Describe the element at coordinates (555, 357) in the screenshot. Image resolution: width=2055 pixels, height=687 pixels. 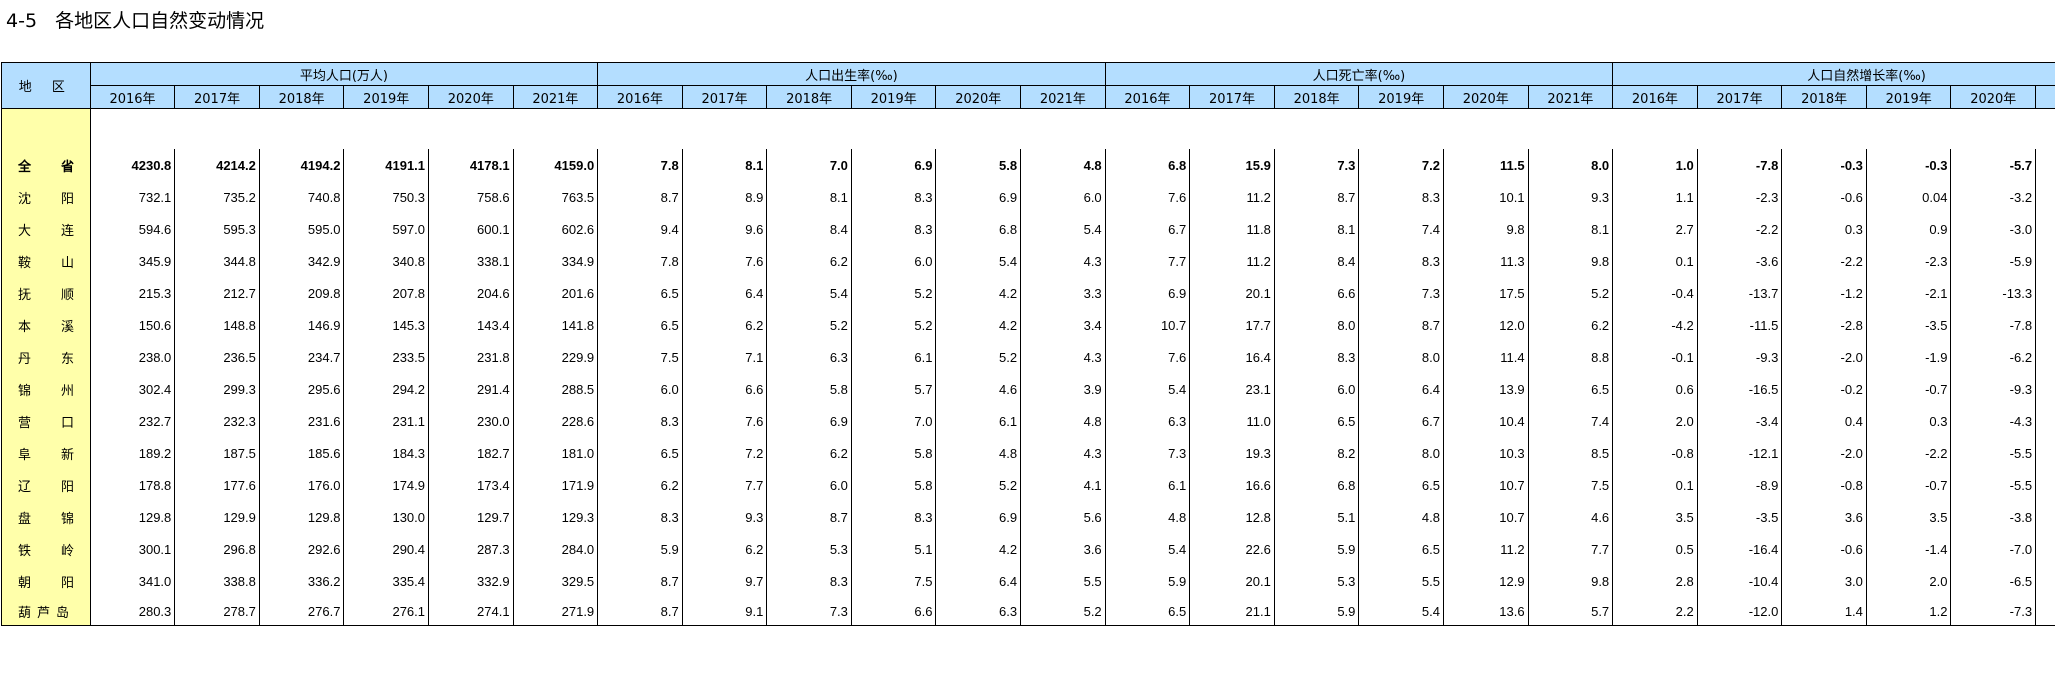
I see `value-cell: 229.9` at that location.